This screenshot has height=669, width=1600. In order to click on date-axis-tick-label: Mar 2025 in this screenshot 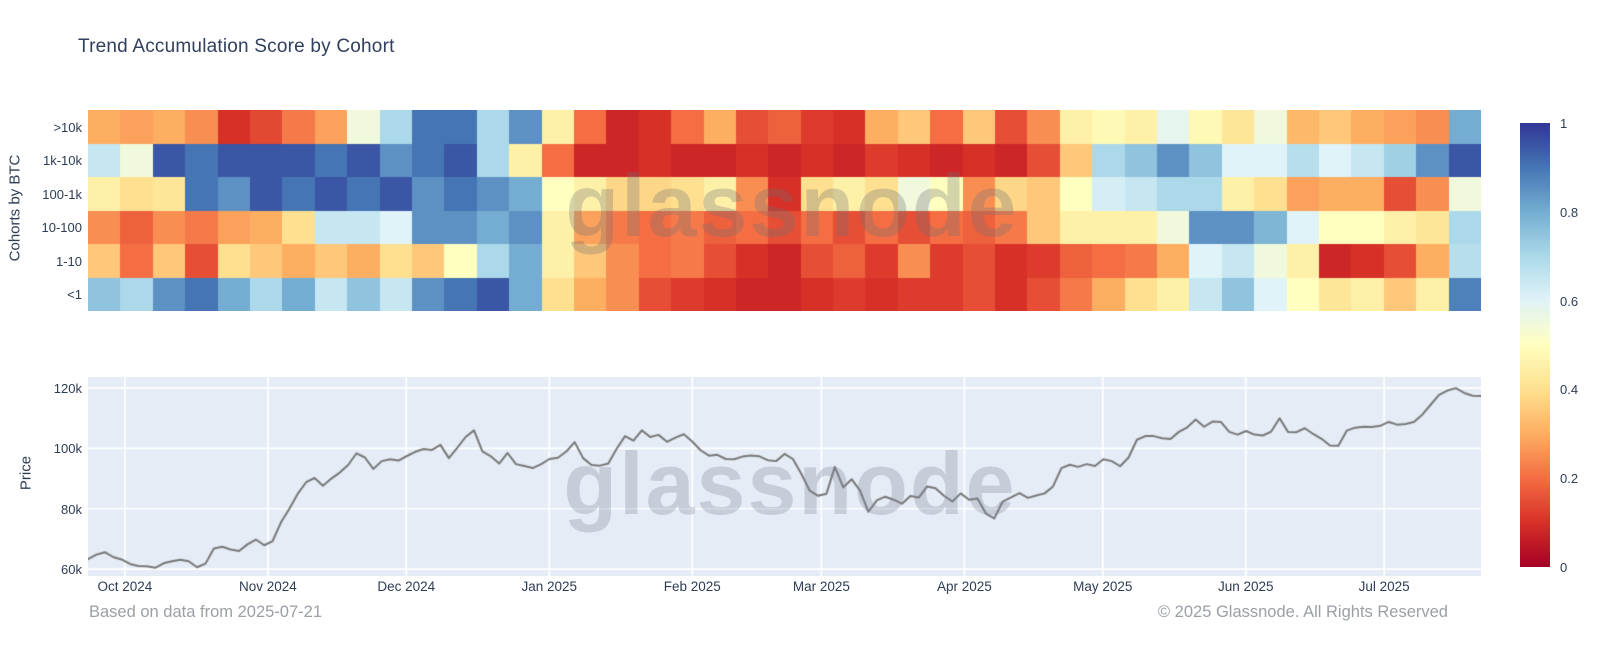, I will do `click(821, 586)`.